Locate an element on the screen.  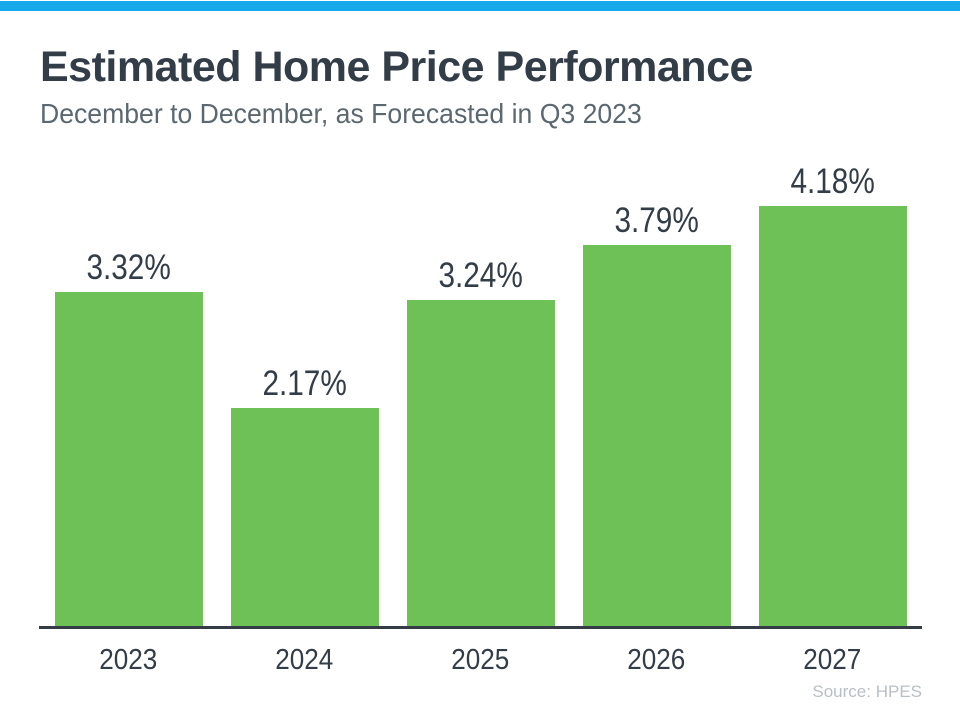
bar-column: 3.79% is located at coordinates (656, 413).